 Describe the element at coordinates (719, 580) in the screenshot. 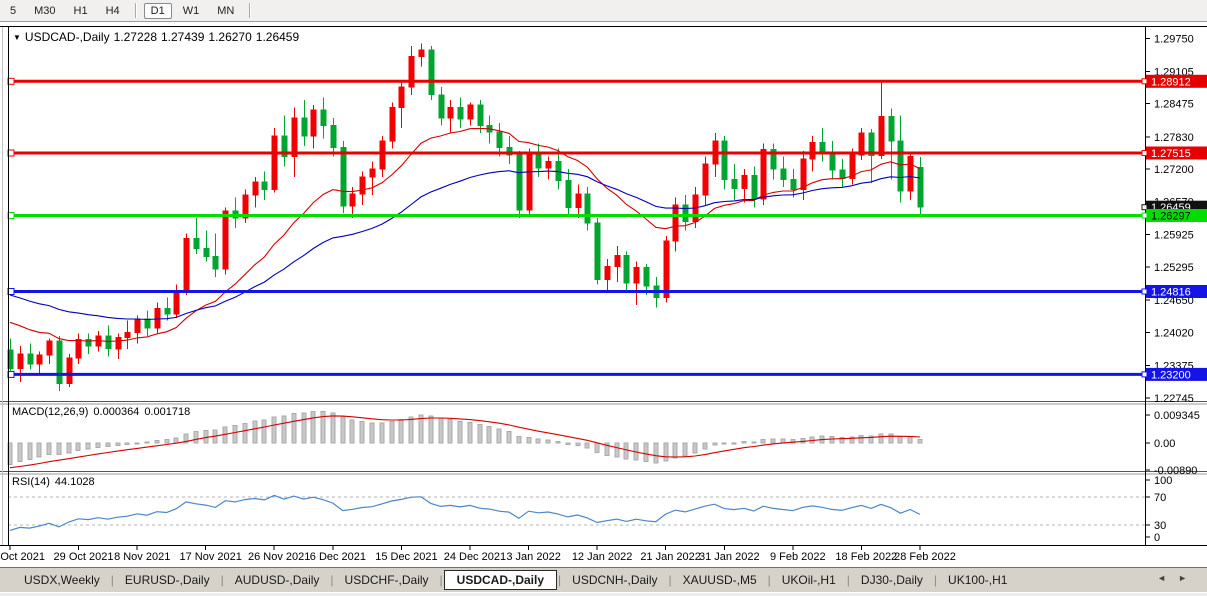

I see `tab-xauusd-m5: XAUUSD-,M5` at that location.